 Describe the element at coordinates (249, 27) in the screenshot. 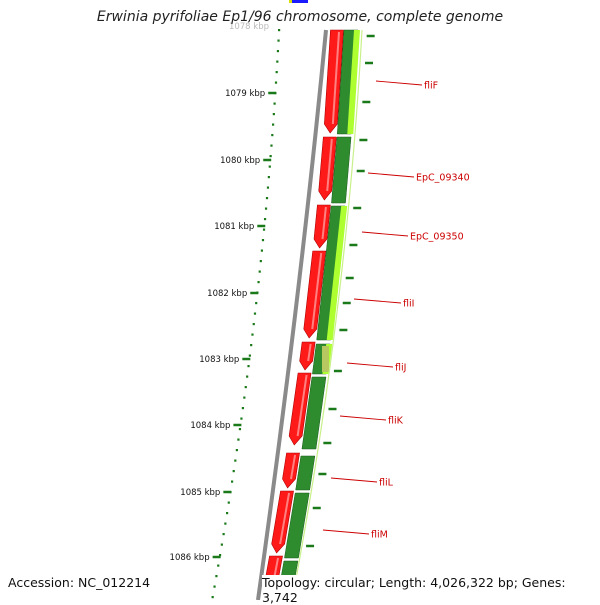

I see `ruler-label-partial: 1078 kbp` at that location.